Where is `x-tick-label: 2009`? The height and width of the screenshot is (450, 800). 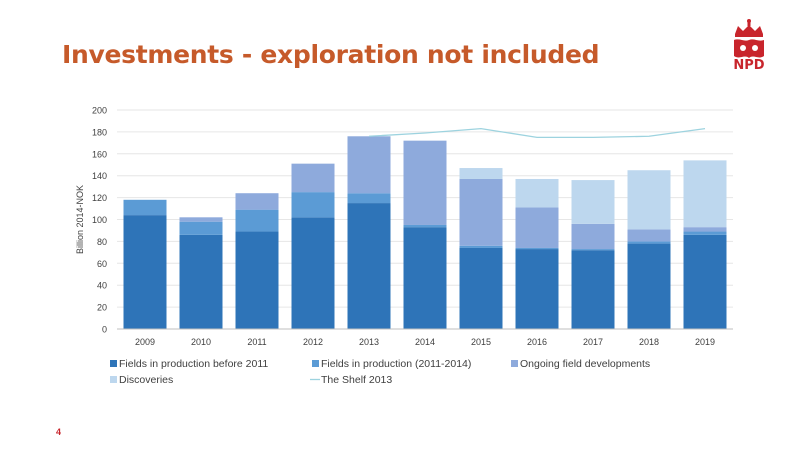 x-tick-label: 2009 is located at coordinates (145, 342).